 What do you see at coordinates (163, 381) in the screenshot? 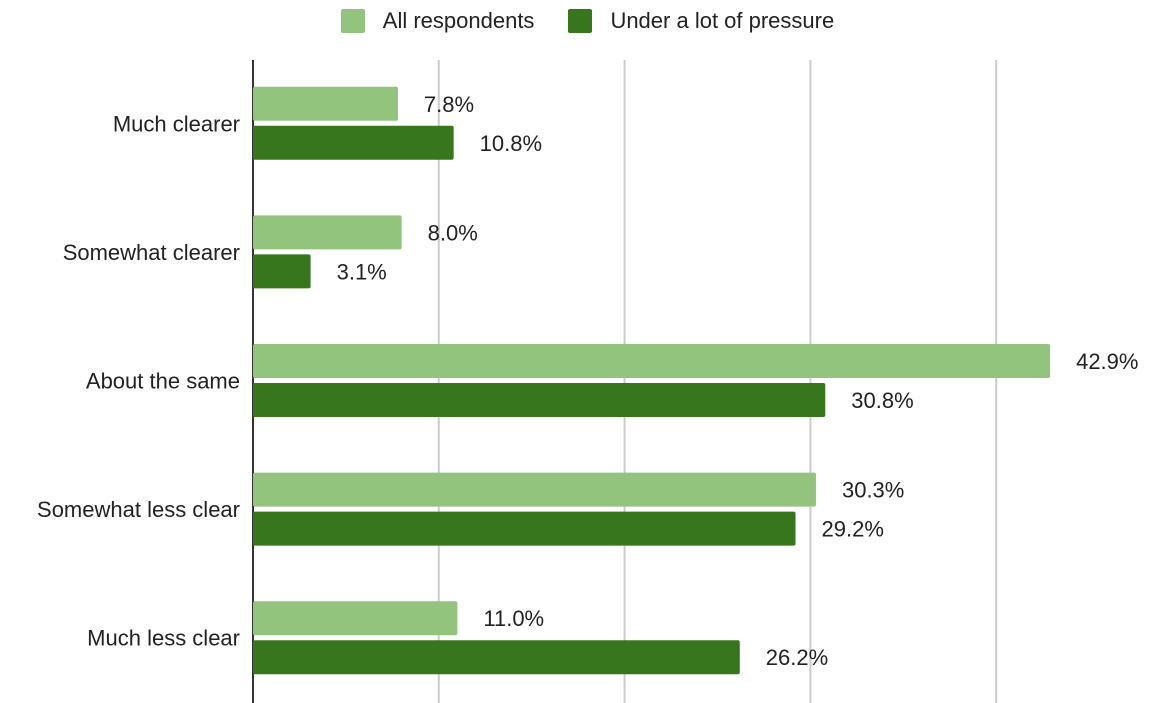
I see `category-label: About the same` at bounding box center [163, 381].